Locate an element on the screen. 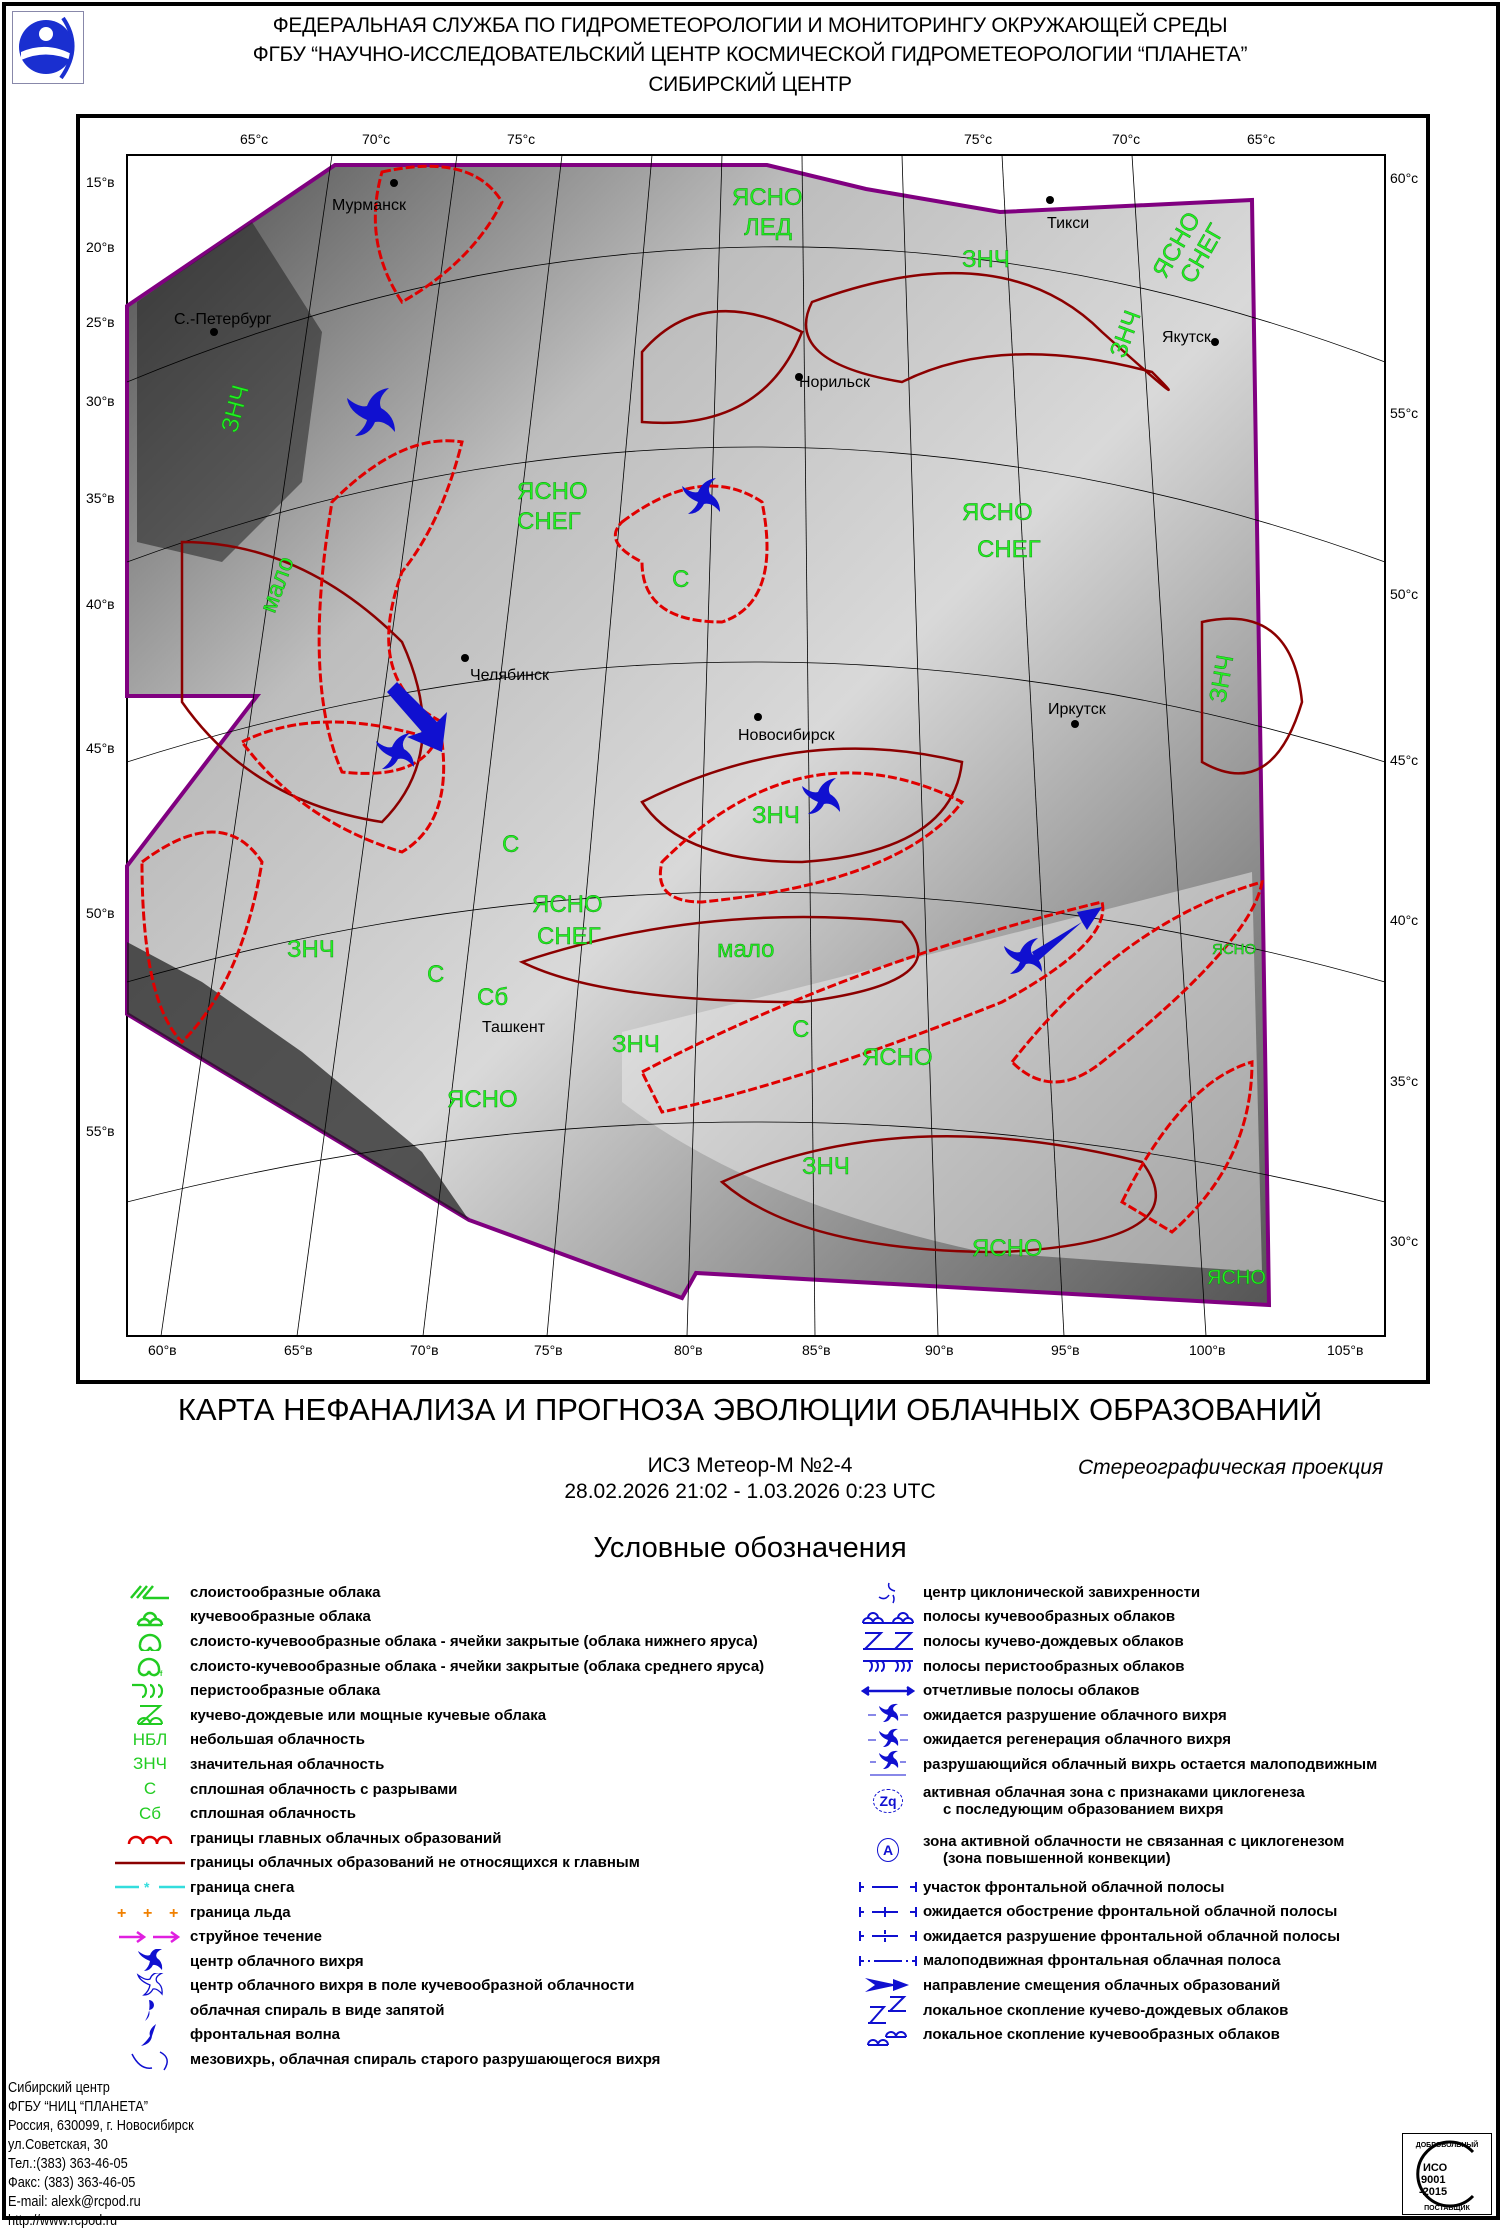 Image resolution: width=1500 pixels, height=2230 pixels. lon-label: 65°в is located at coordinates (298, 1350).